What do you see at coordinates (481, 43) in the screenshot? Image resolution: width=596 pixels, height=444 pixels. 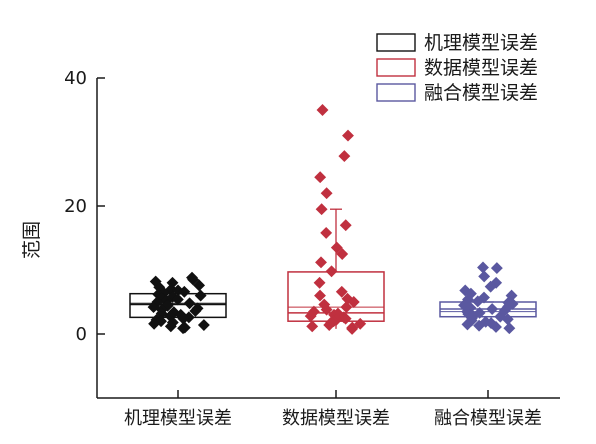 I see `legend-label: 机理模型误差` at bounding box center [481, 43].